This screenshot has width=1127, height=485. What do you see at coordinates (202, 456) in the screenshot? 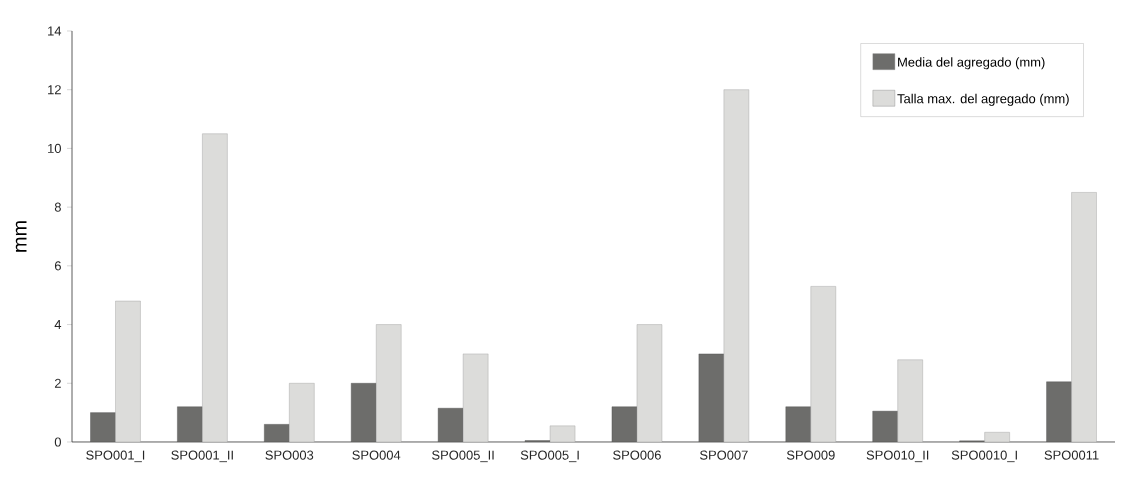
I see `x-tick-label: SPO001_II` at bounding box center [202, 456].